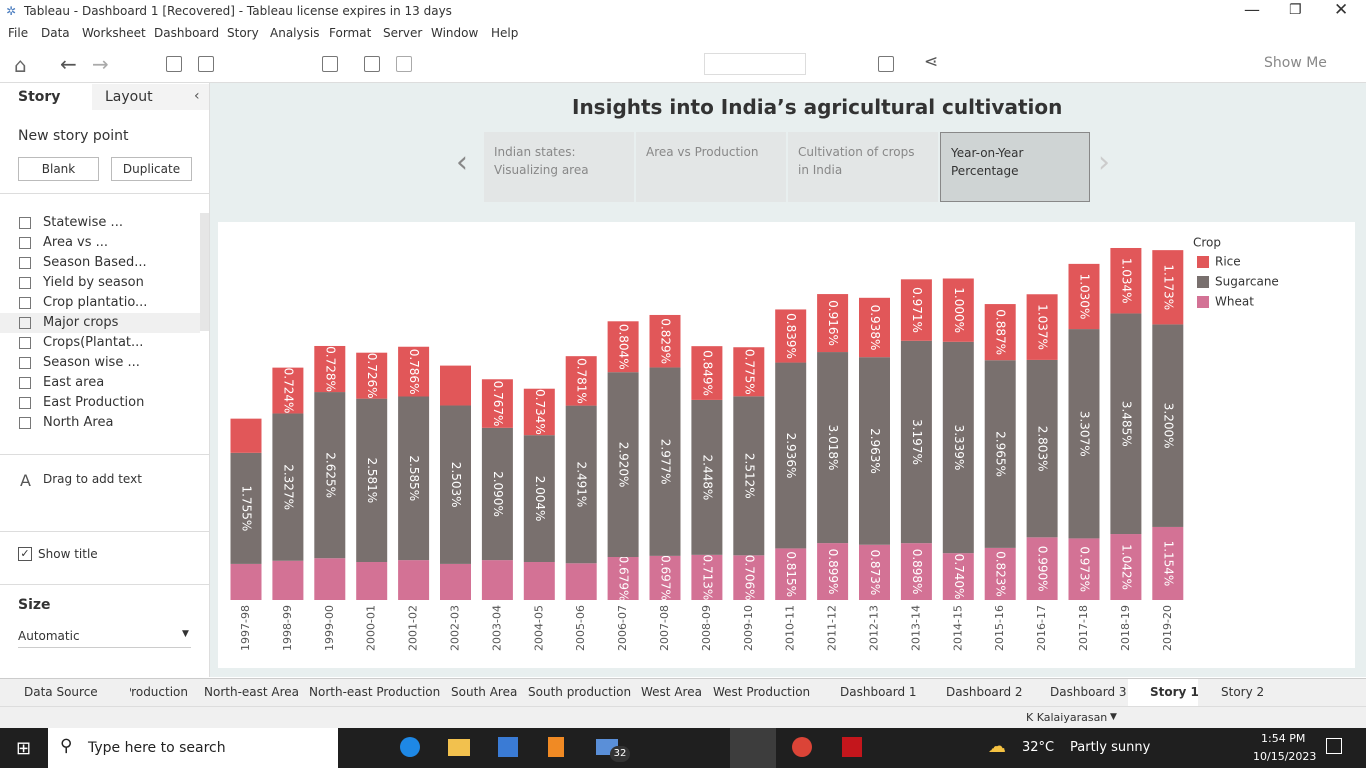  Describe the element at coordinates (187, 33) in the screenshot. I see `menu-item: Dashboard` at that location.